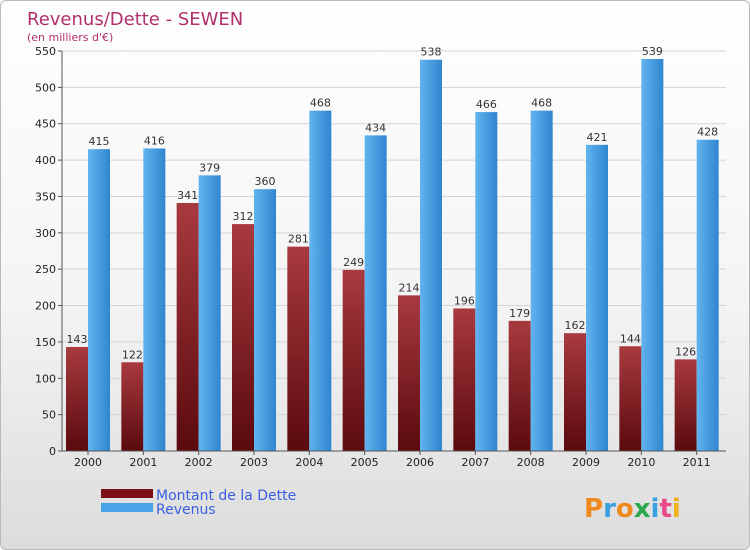 The image size is (750, 550). Describe the element at coordinates (697, 462) in the screenshot. I see `x-tick-label: 2011` at that location.